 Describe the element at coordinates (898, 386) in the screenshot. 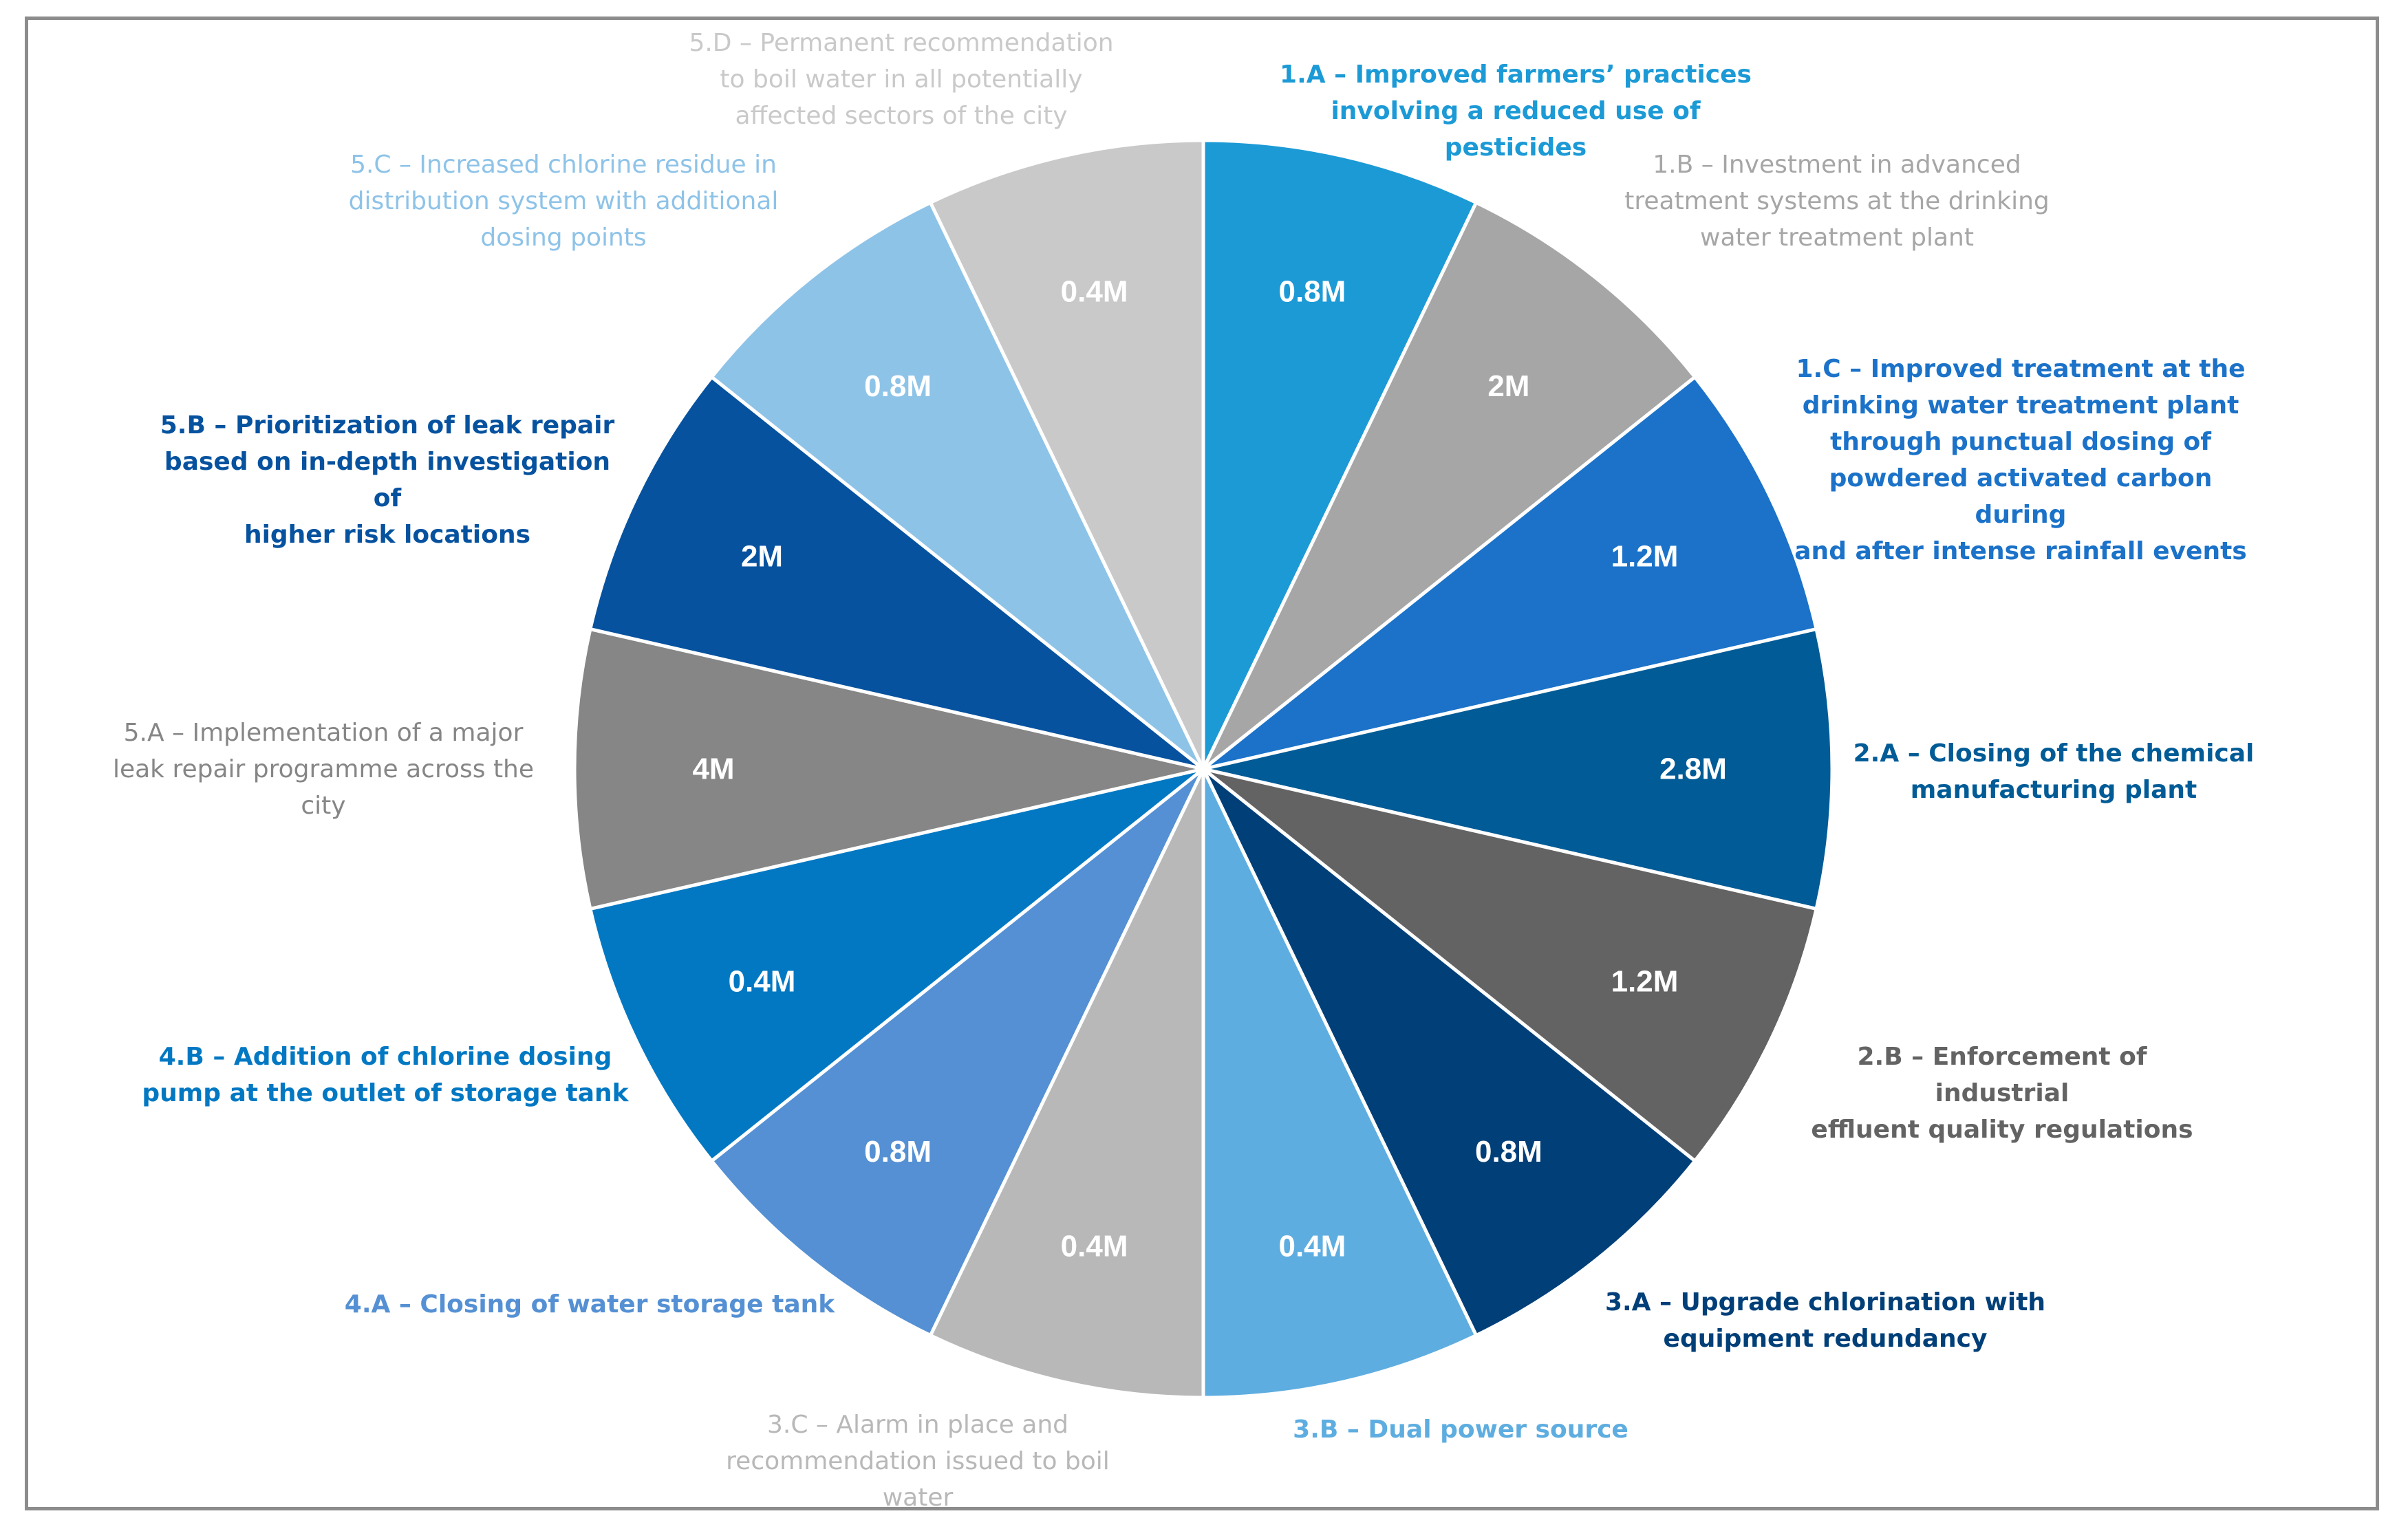

I see `slice-value-label-5c: 0.8M` at that location.